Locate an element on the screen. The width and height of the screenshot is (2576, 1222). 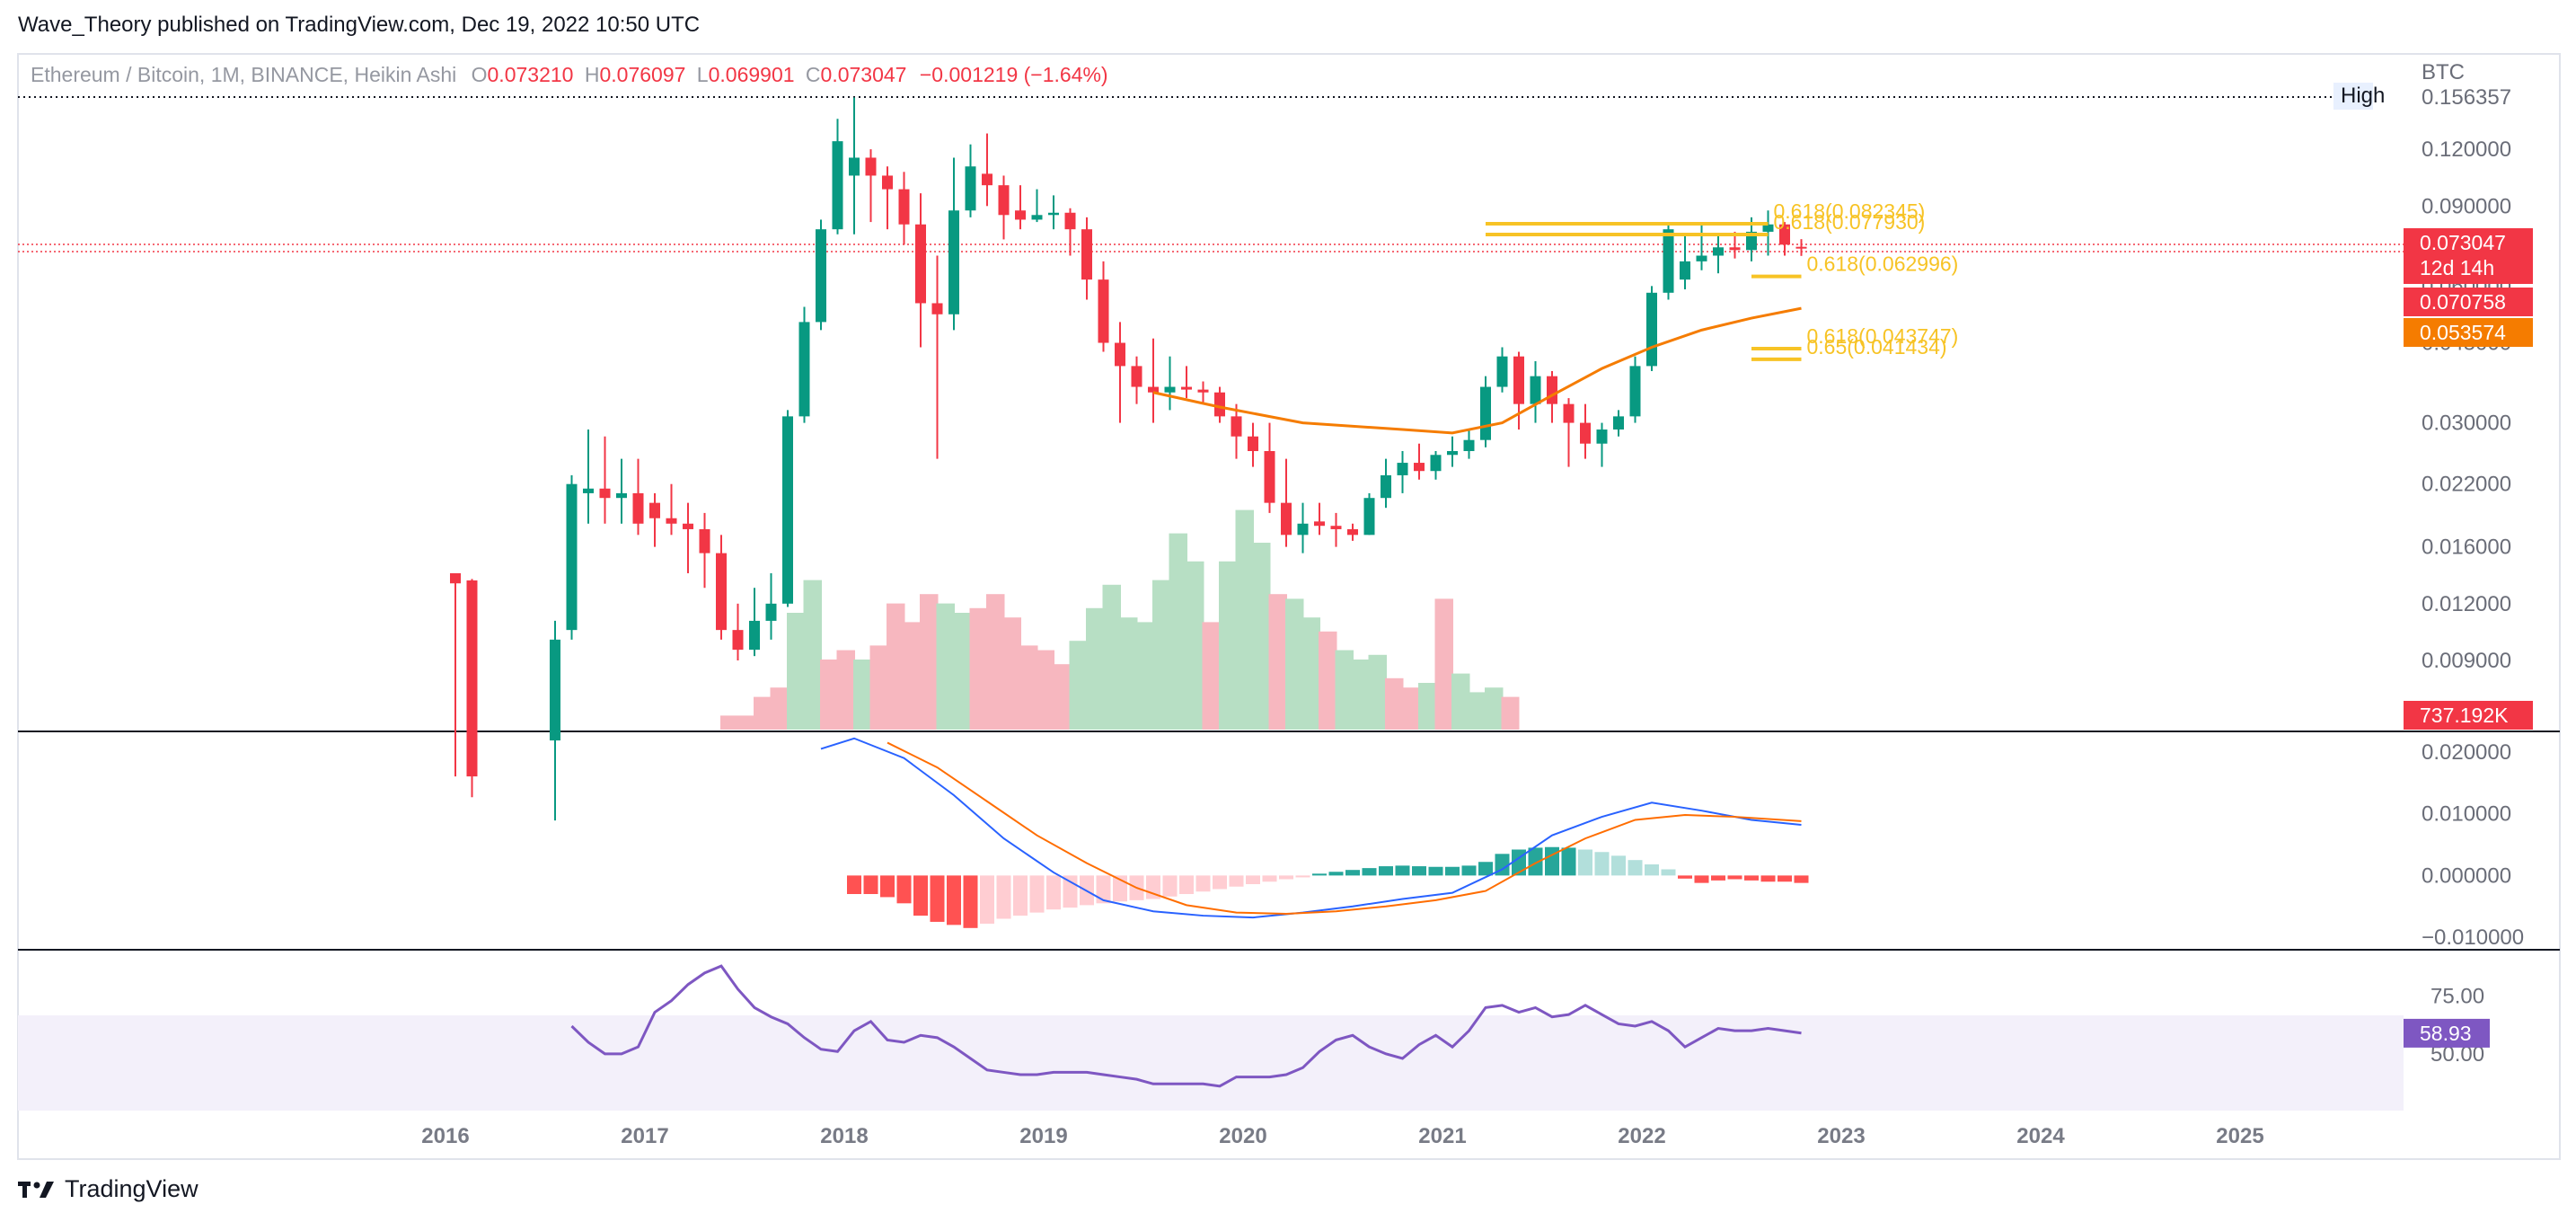
x-axis-year-label: 2019 is located at coordinates (1043, 1136).